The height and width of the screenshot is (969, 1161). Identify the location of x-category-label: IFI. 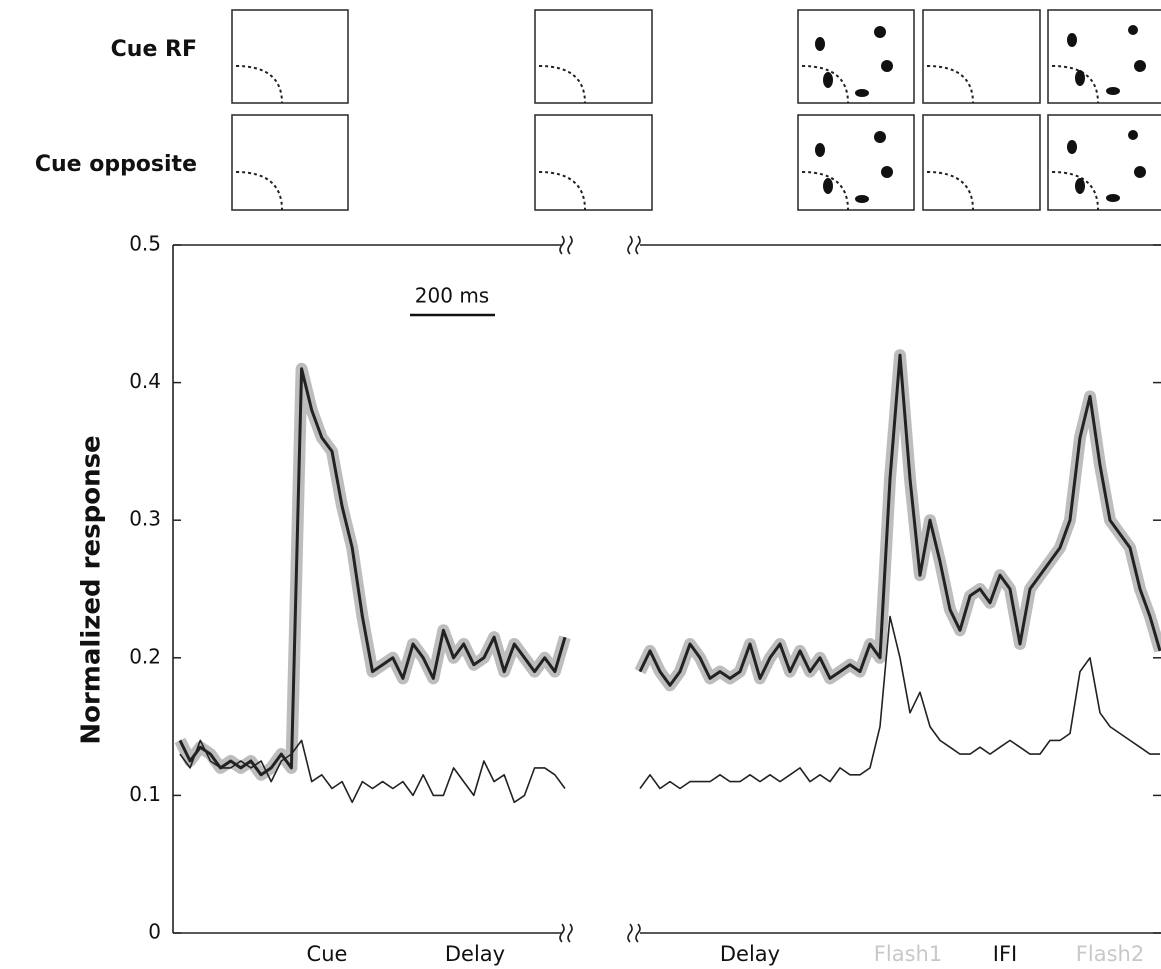
(1005, 954).